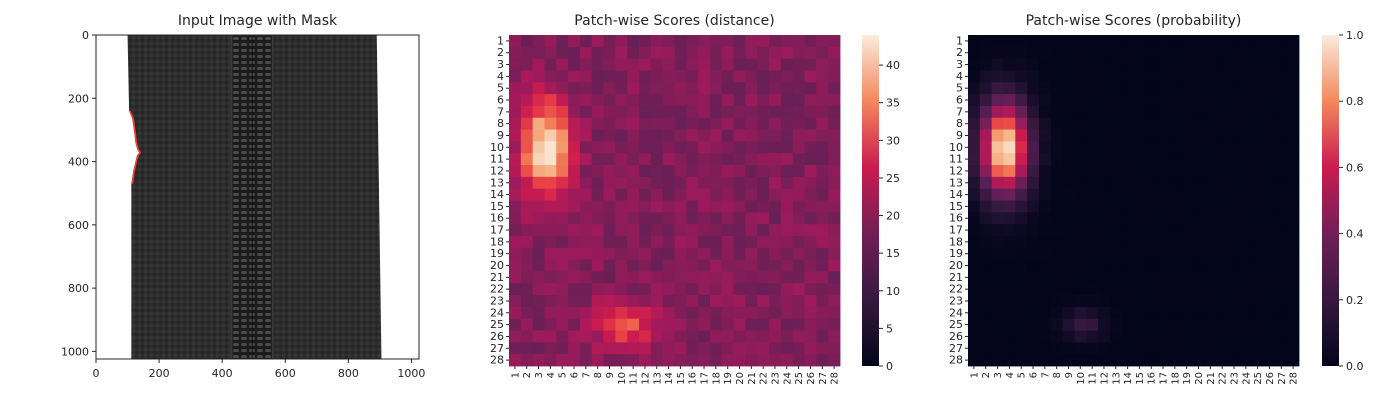  I want to click on y-tick-label: 26, so click(497, 336).